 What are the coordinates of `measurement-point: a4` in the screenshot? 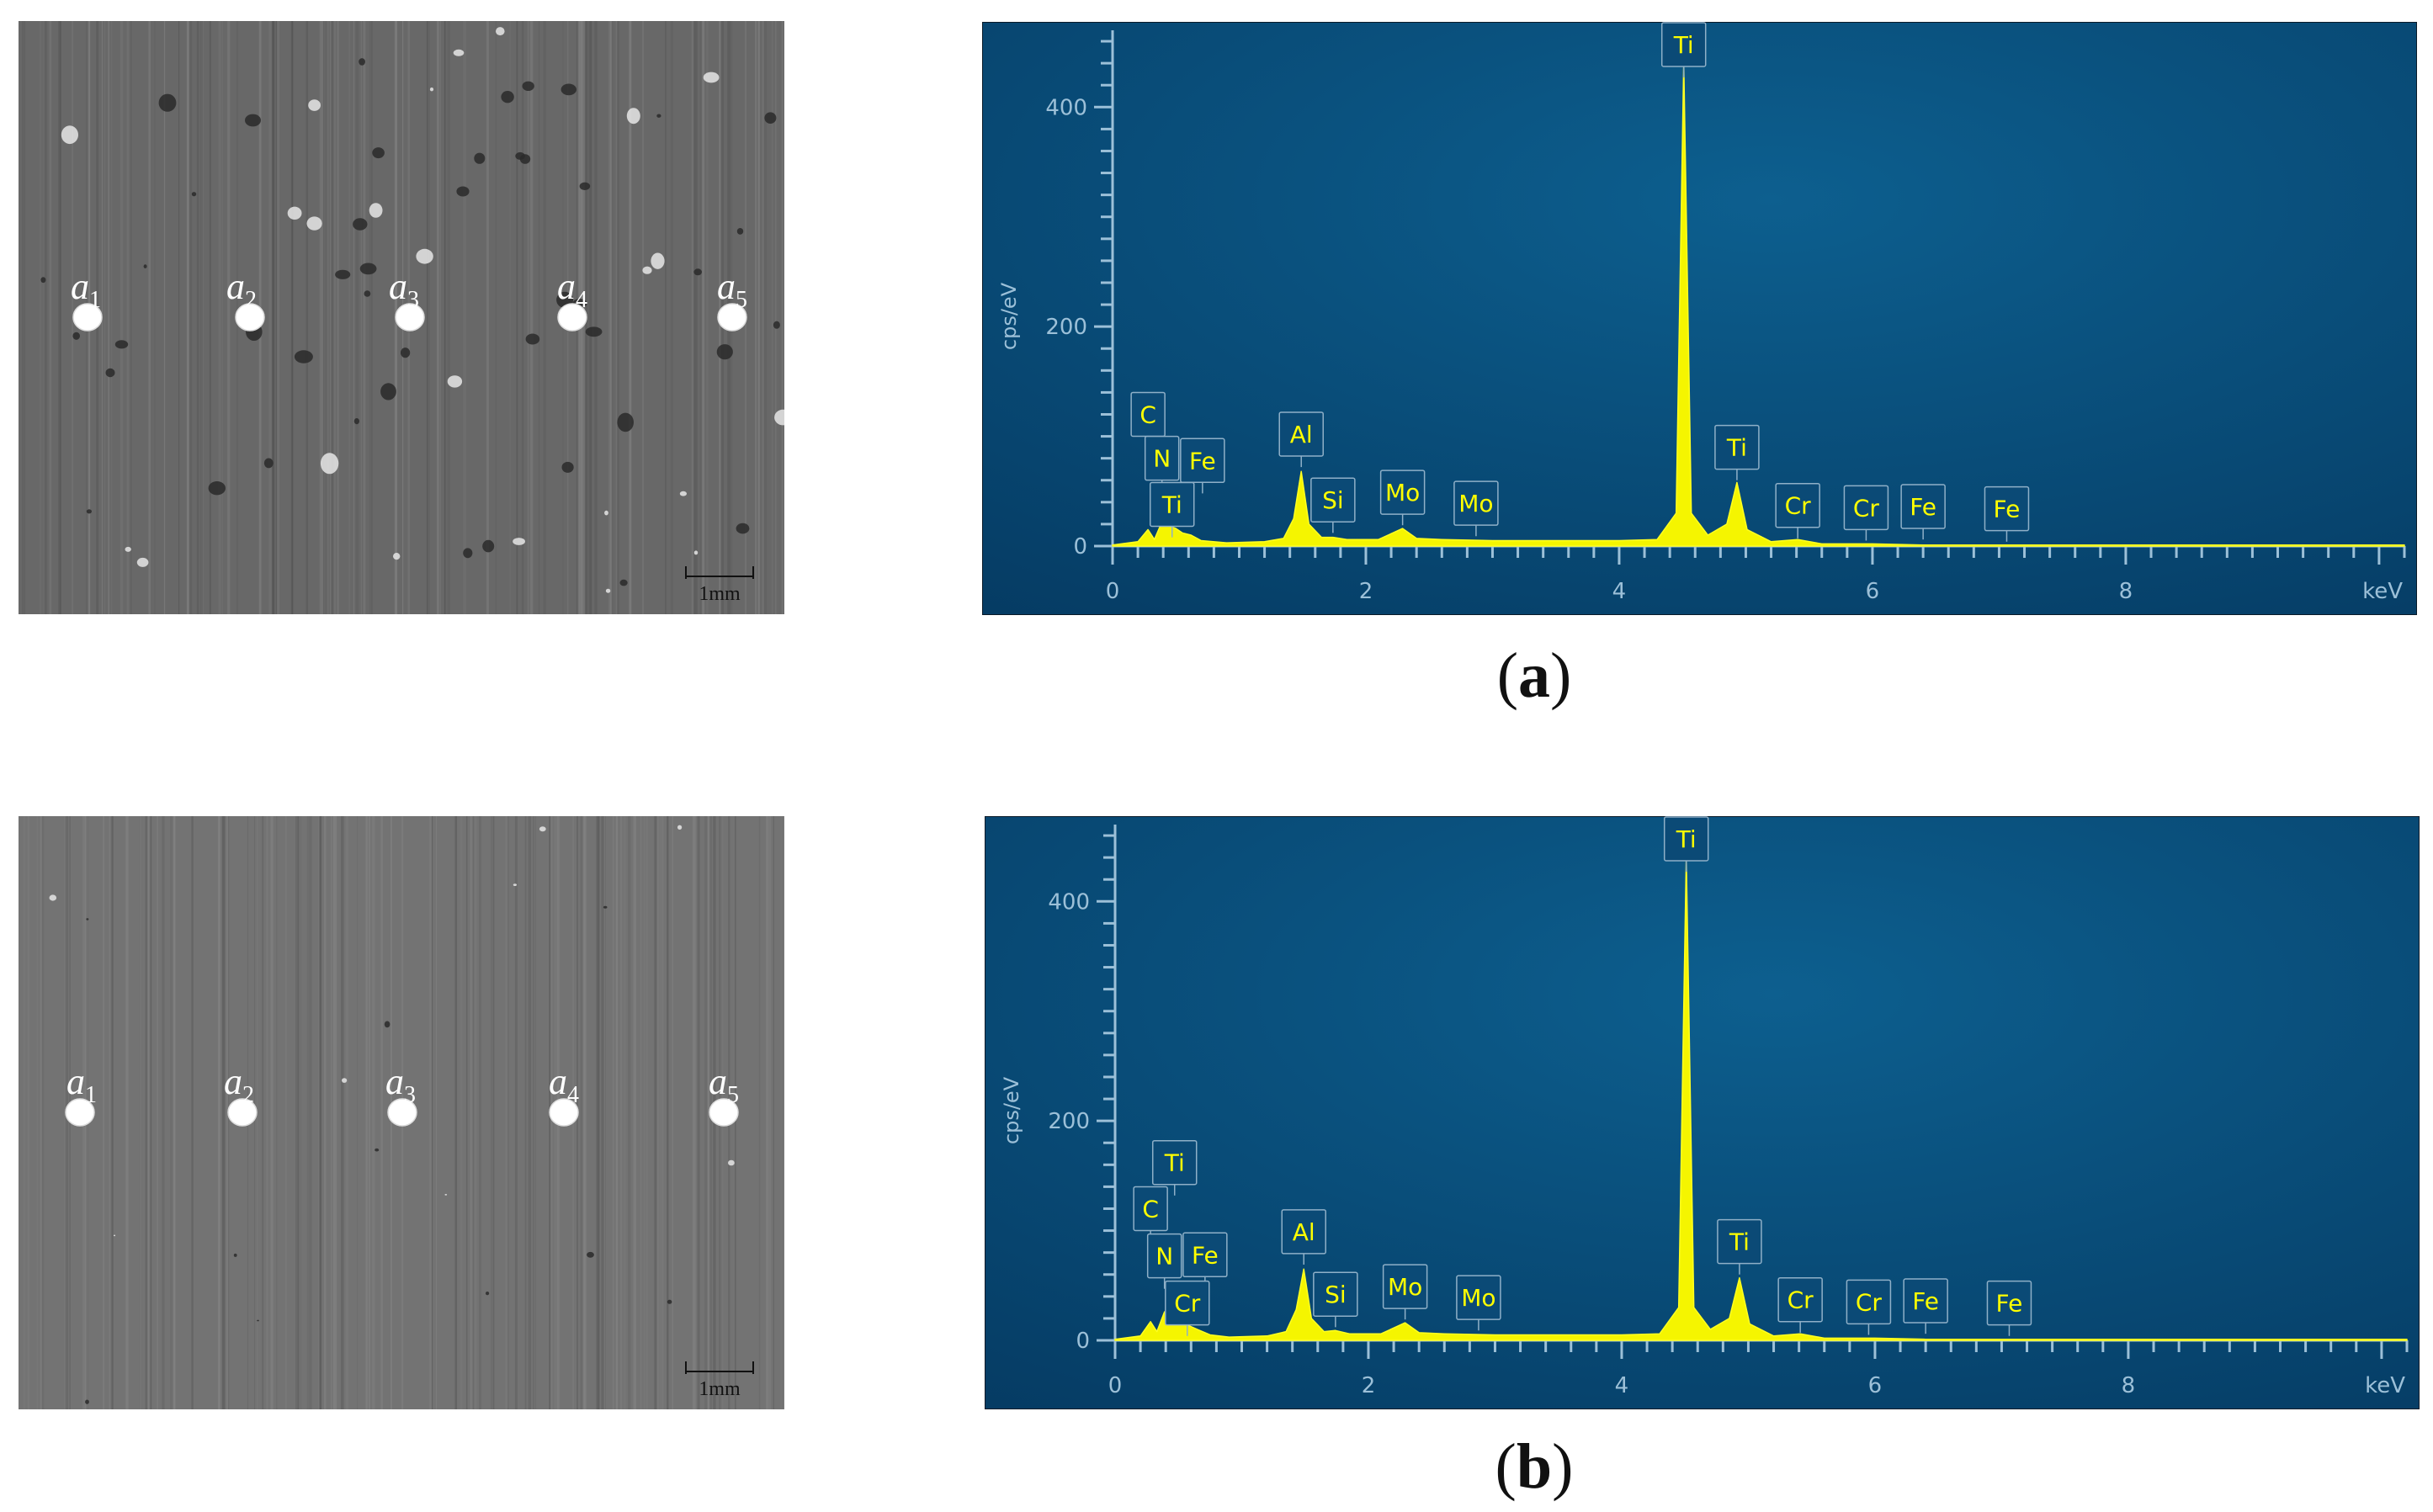 It's located at (572, 299).